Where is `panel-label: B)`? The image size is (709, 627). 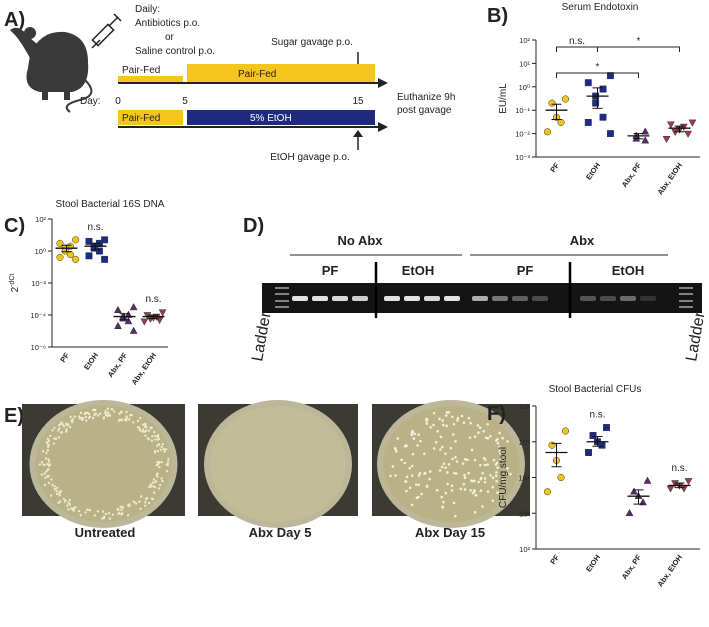
panel-label: B) is located at coordinates (497, 16).